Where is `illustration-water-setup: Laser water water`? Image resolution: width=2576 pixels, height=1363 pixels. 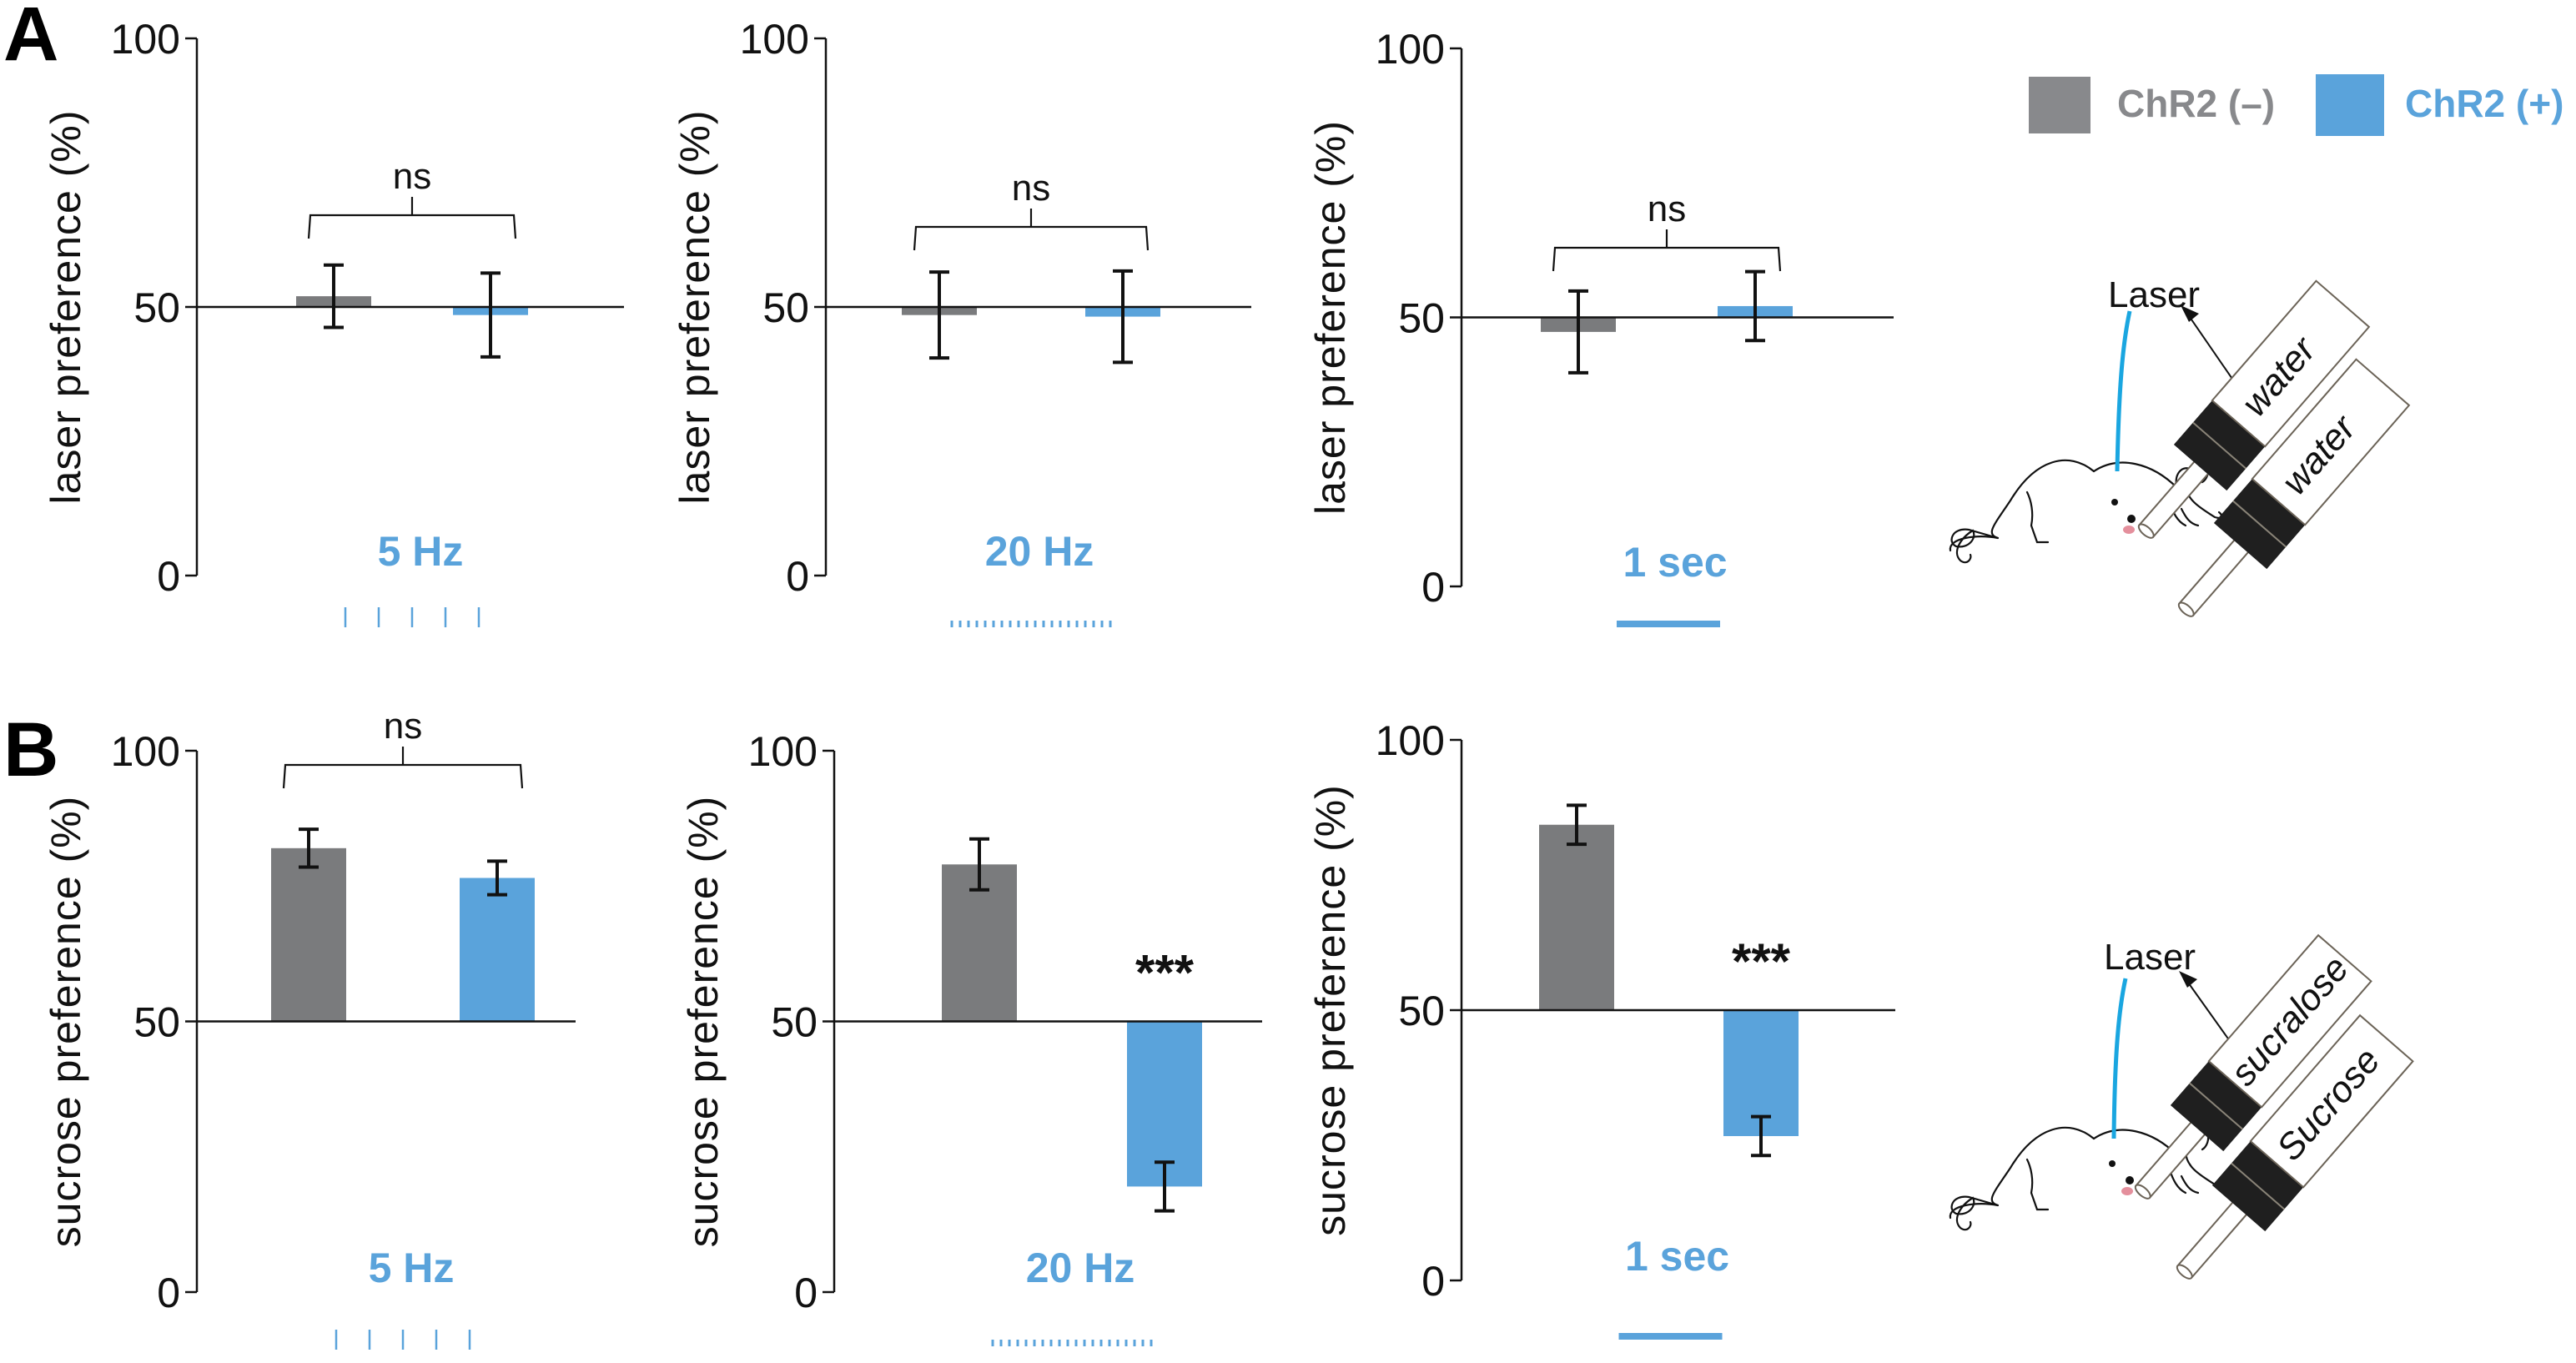
illustration-water-setup: Laser water water is located at coordinates (2180, 445).